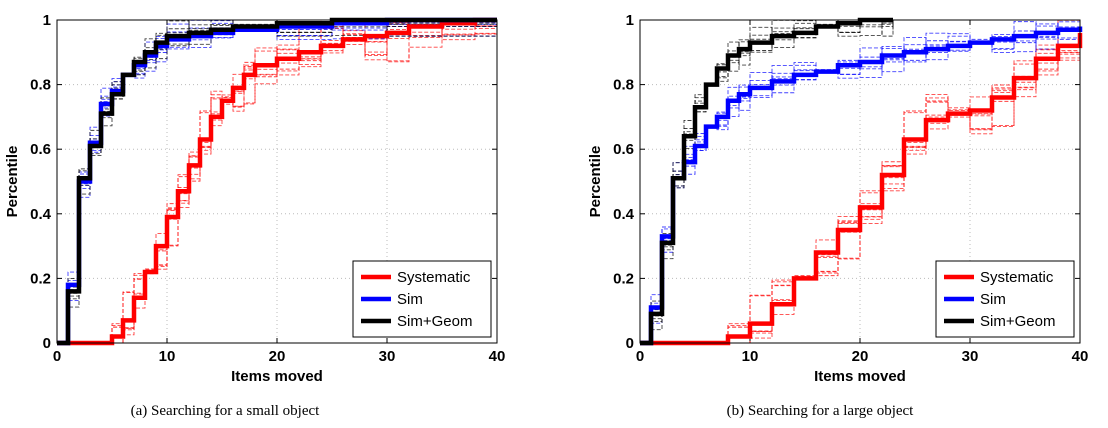  Describe the element at coordinates (821, 411) in the screenshot. I see `chart-caption: (b) Searching for a large object` at that location.